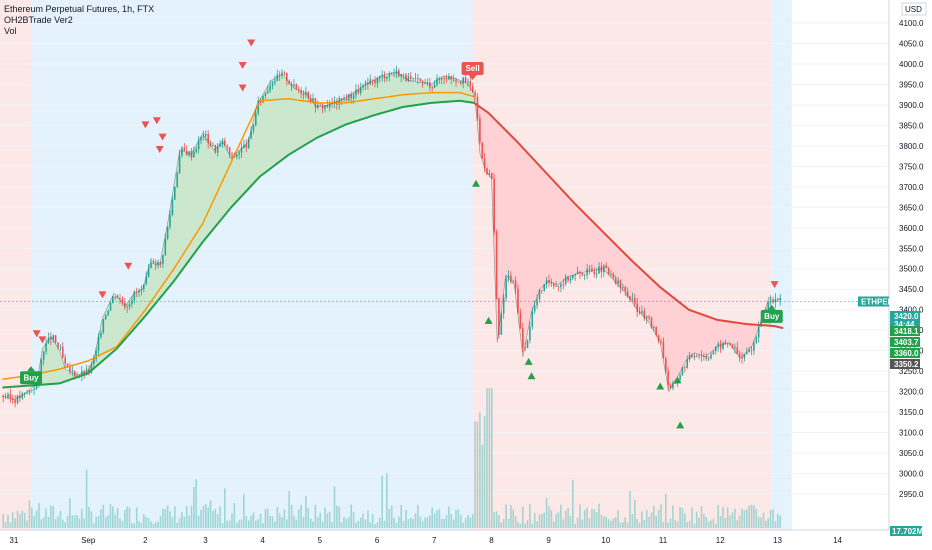 This screenshot has height=550, width=932. What do you see at coordinates (777, 540) in the screenshot?
I see `x-tick-label: 13` at bounding box center [777, 540].